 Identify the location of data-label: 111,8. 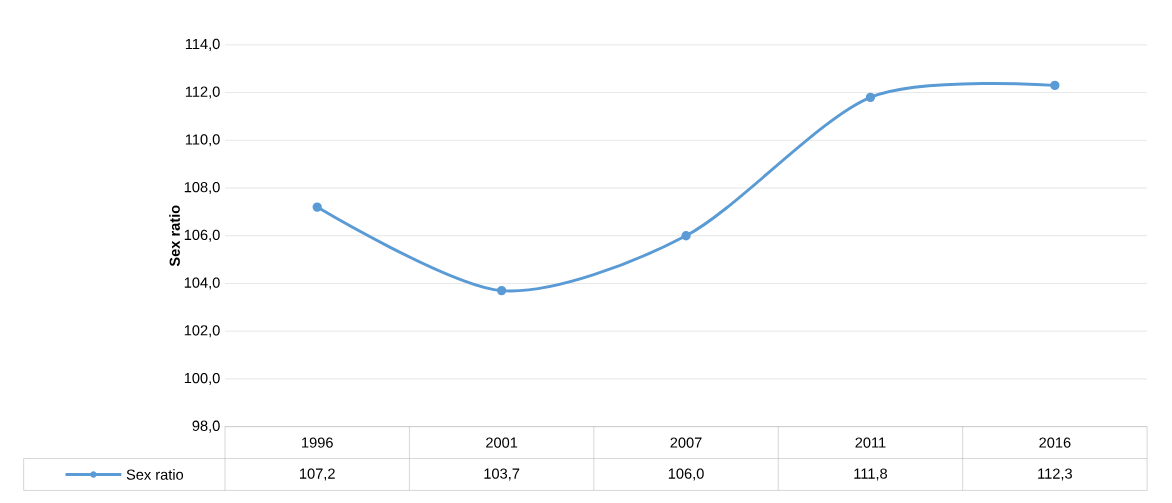
(871, 474).